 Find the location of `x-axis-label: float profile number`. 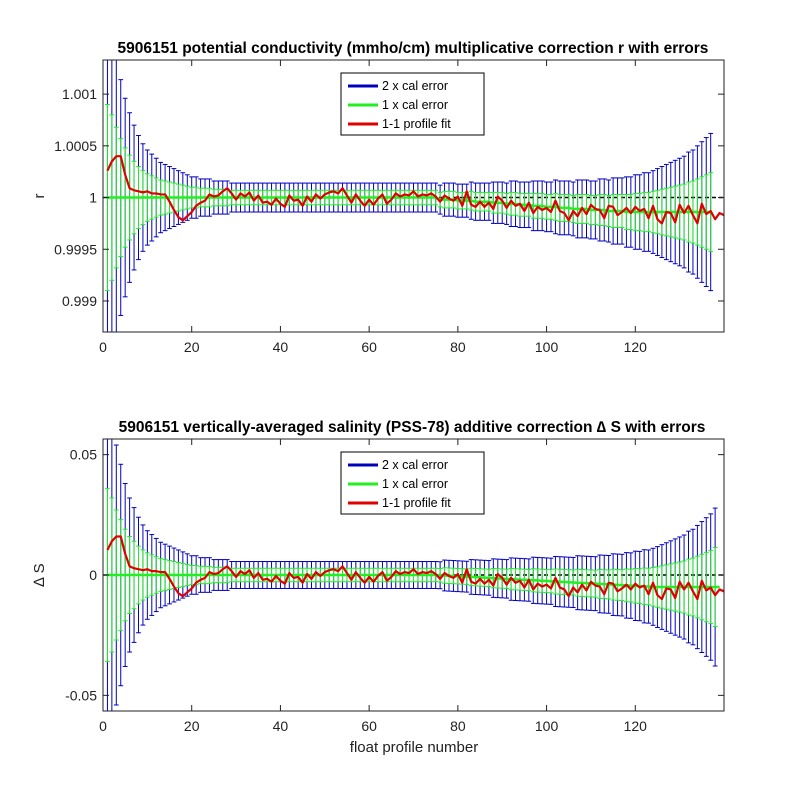

x-axis-label: float profile number is located at coordinates (414, 747).